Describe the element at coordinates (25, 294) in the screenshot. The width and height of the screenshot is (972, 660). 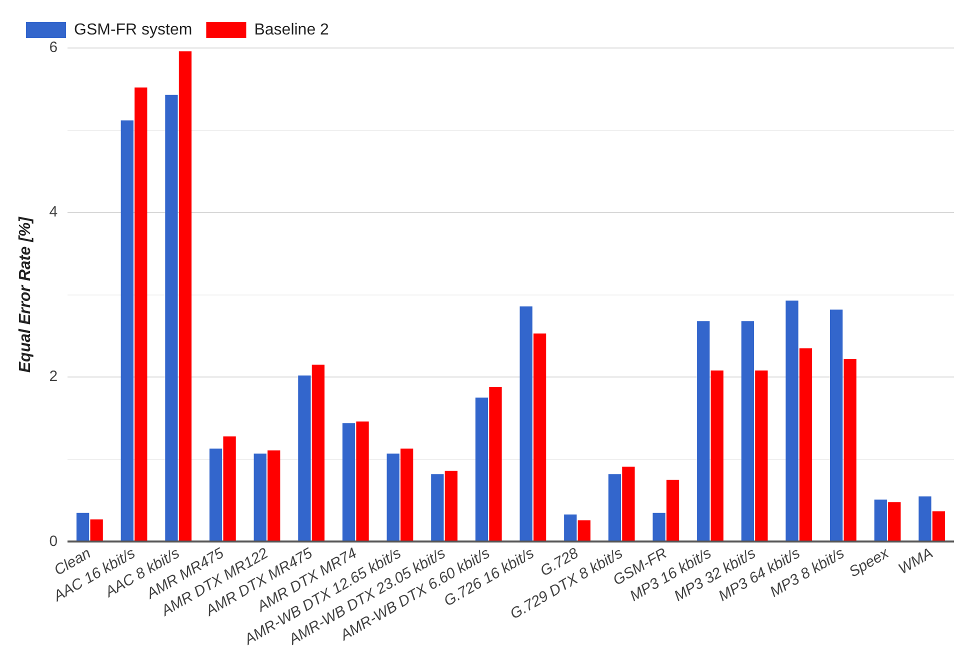
I see `y-axis-title: Equal Error Rate [%]` at that location.